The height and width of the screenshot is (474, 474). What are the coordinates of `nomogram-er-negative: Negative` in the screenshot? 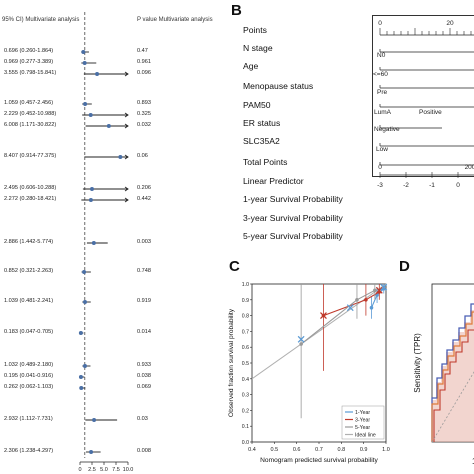 It's located at (387, 129).